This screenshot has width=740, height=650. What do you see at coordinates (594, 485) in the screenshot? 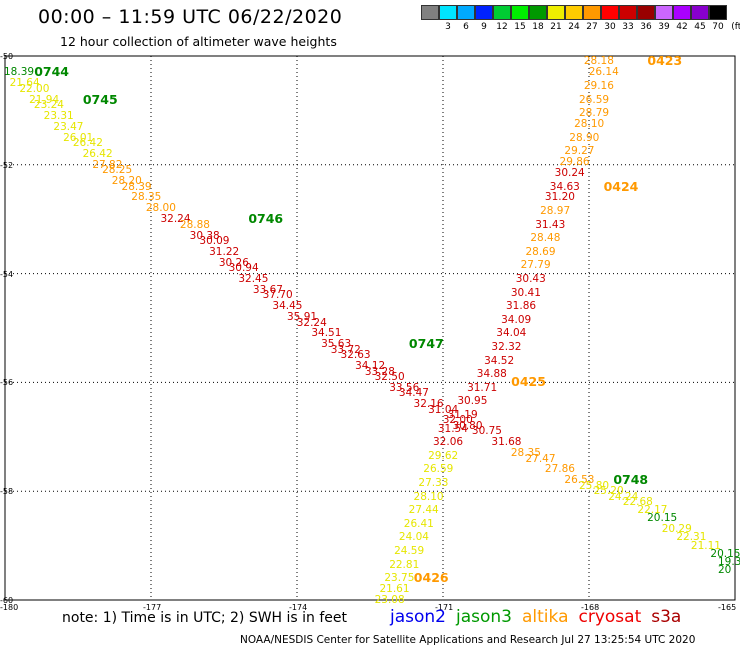
I see `wave-height-label: 25.80` at bounding box center [594, 485].